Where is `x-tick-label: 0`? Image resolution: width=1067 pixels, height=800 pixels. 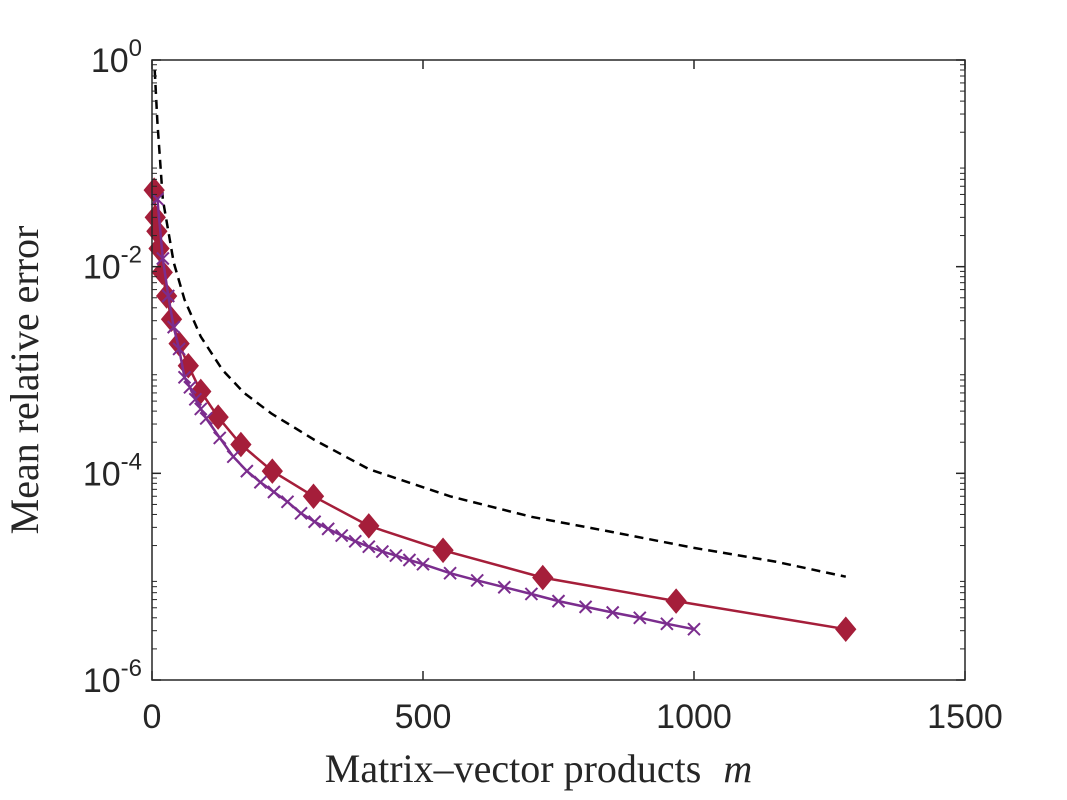 x-tick-label: 0 is located at coordinates (152, 717).